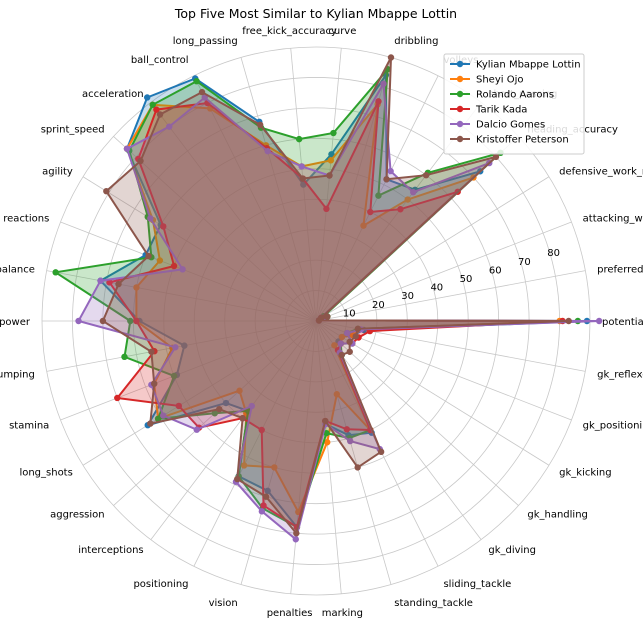 This screenshot has width=643, height=620. Describe the element at coordinates (113, 94) in the screenshot. I see `axis-label: acceleration` at that location.